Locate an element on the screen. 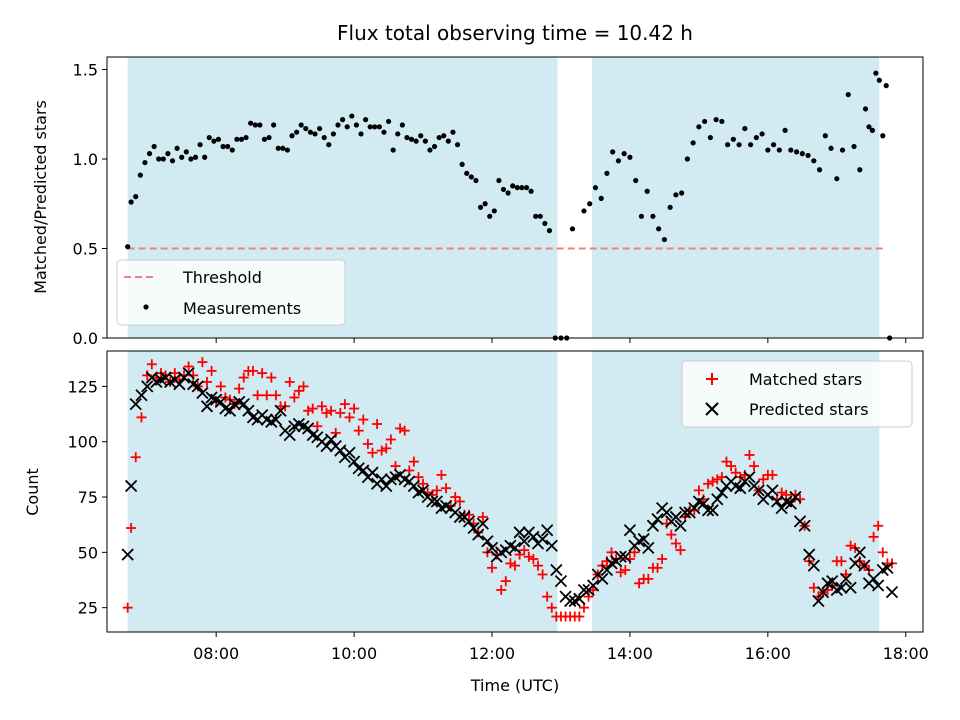  x-tick-label: 18:00 is located at coordinates (906, 653).